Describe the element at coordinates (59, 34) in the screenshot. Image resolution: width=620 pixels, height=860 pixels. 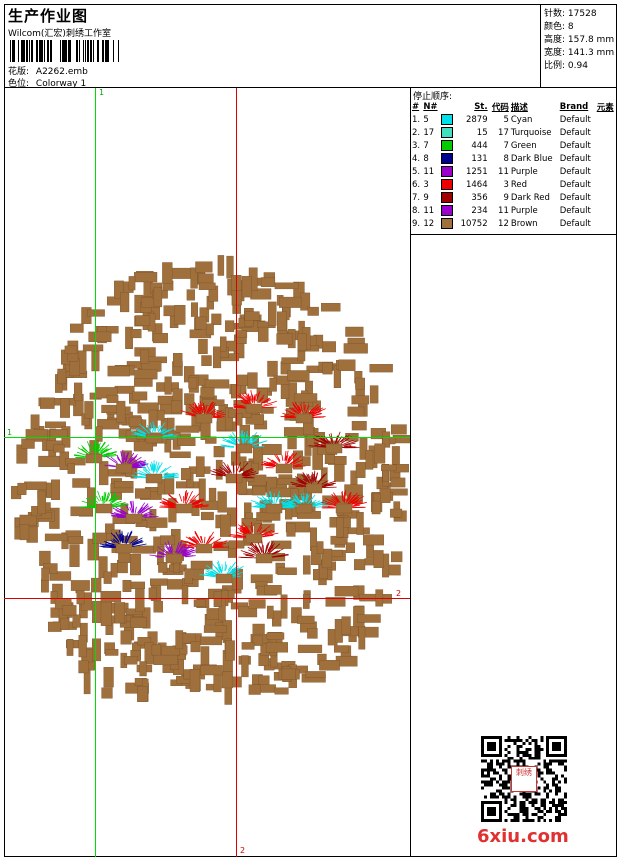
I see `studio-name: Wilcom(汇宏)刺绣工作室` at that location.